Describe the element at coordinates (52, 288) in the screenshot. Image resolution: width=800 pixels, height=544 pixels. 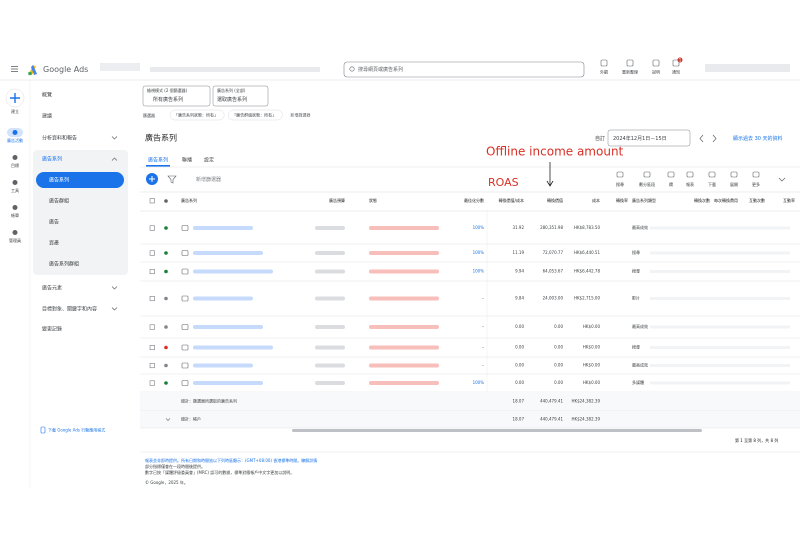
I see `nav-item: 廣告元素` at that location.